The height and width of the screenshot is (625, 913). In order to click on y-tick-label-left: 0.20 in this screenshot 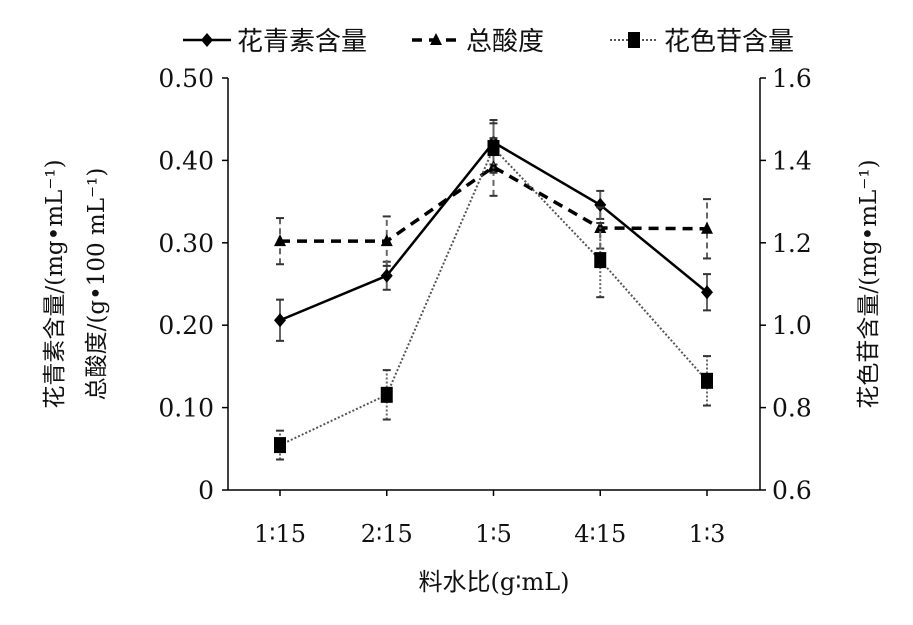, I will do `click(186, 325)`.